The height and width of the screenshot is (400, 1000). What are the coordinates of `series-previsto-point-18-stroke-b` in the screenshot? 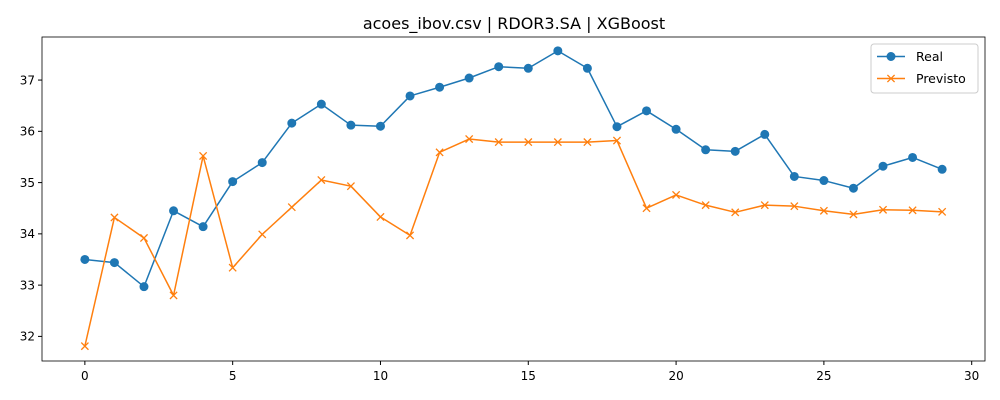 It's located at (617, 140).